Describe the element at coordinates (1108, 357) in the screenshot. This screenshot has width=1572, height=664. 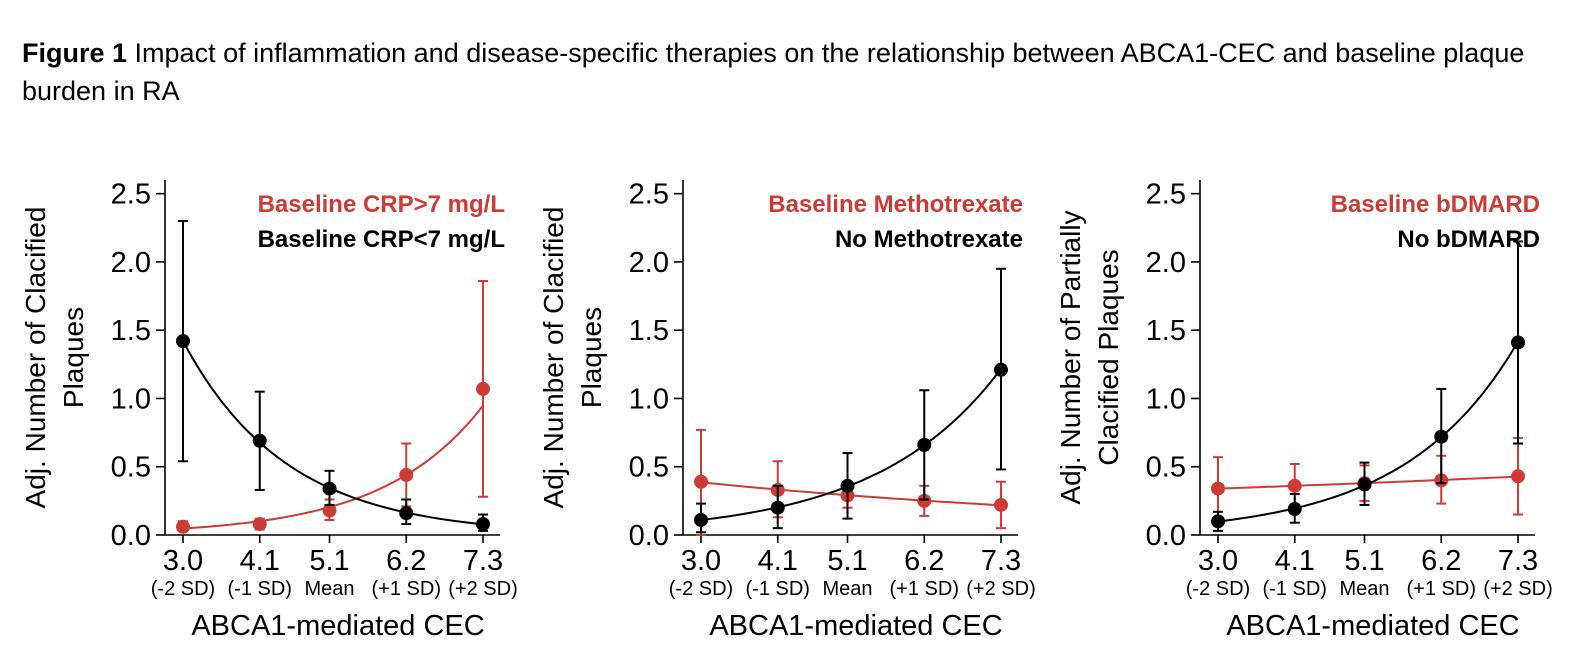
I see `y-axis-title-line2: Clacified Plaques` at that location.